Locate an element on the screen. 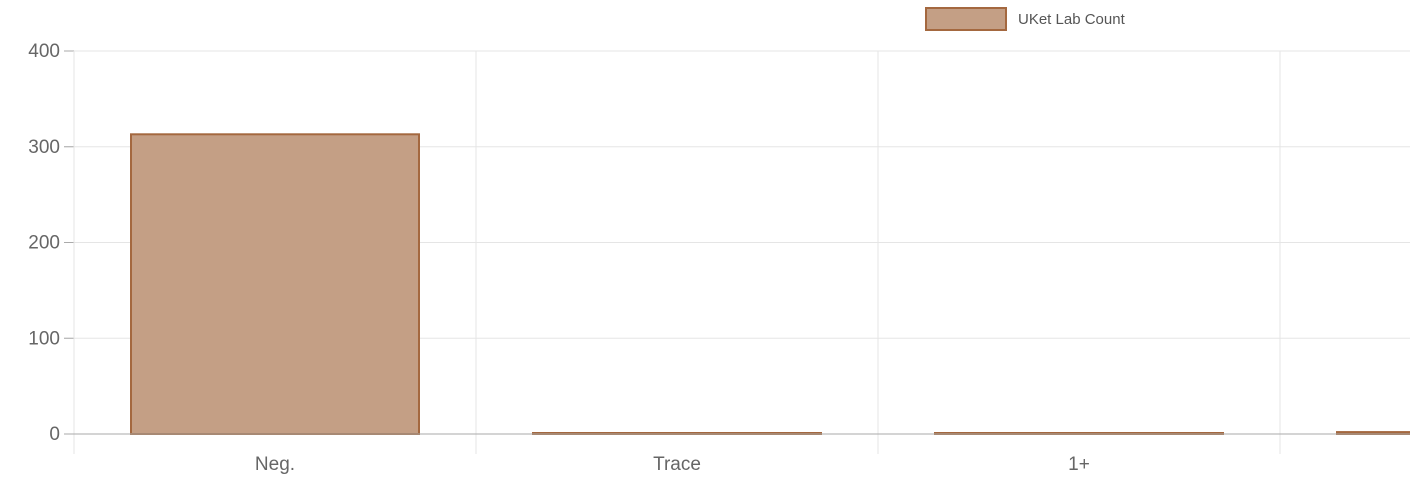 Image resolution: width=1410 pixels, height=488 pixels. y-tick-label: 400 is located at coordinates (44, 51).